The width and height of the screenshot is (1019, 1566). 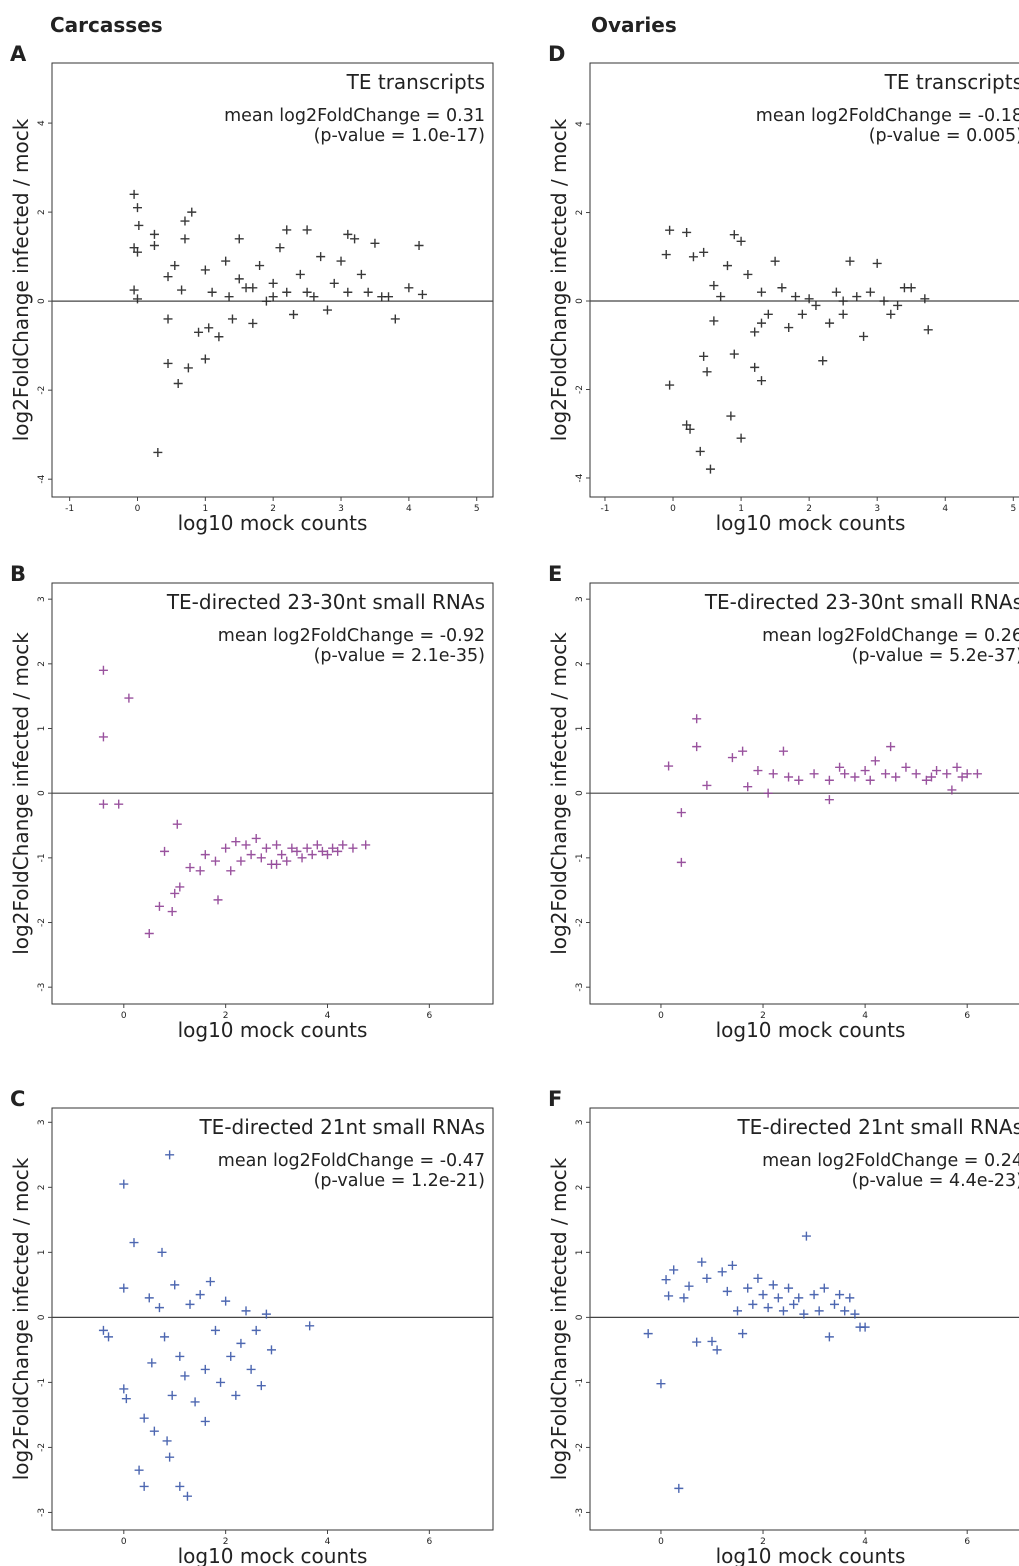 What do you see at coordinates (556, 54) in the screenshot?
I see `panel-letter: D` at bounding box center [556, 54].